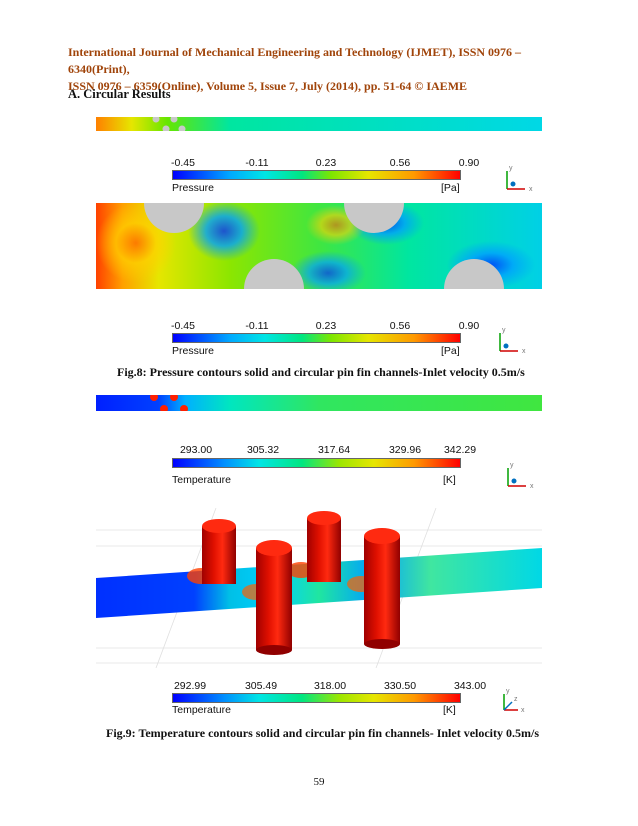 This screenshot has height=826, width=638. Describe the element at coordinates (449, 710) in the screenshot. I see `temperature-legend-2-unit: [K]` at that location.